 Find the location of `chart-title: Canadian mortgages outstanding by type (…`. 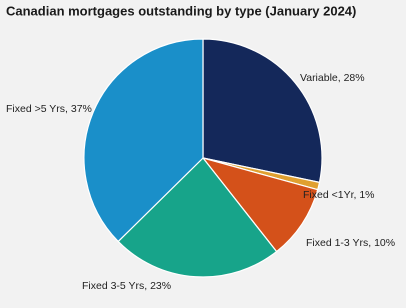

chart-title: Canadian mortgages outstanding by type (… is located at coordinates (181, 10).